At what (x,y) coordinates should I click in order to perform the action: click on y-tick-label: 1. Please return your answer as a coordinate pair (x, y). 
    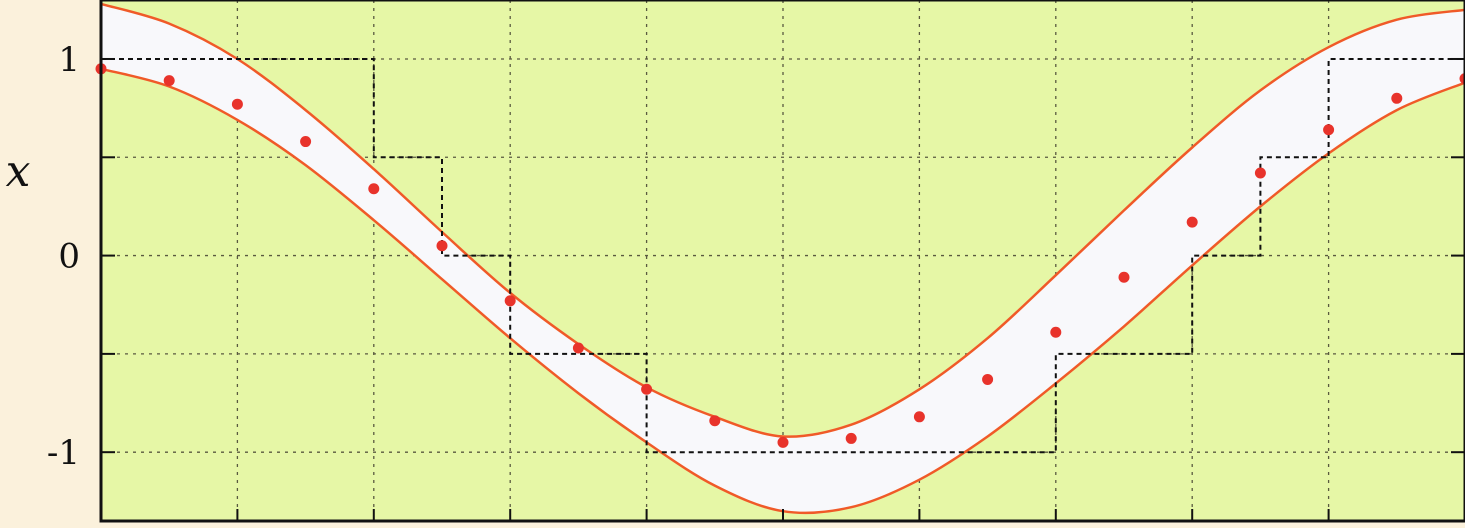
    Looking at the image, I should click on (69, 60).